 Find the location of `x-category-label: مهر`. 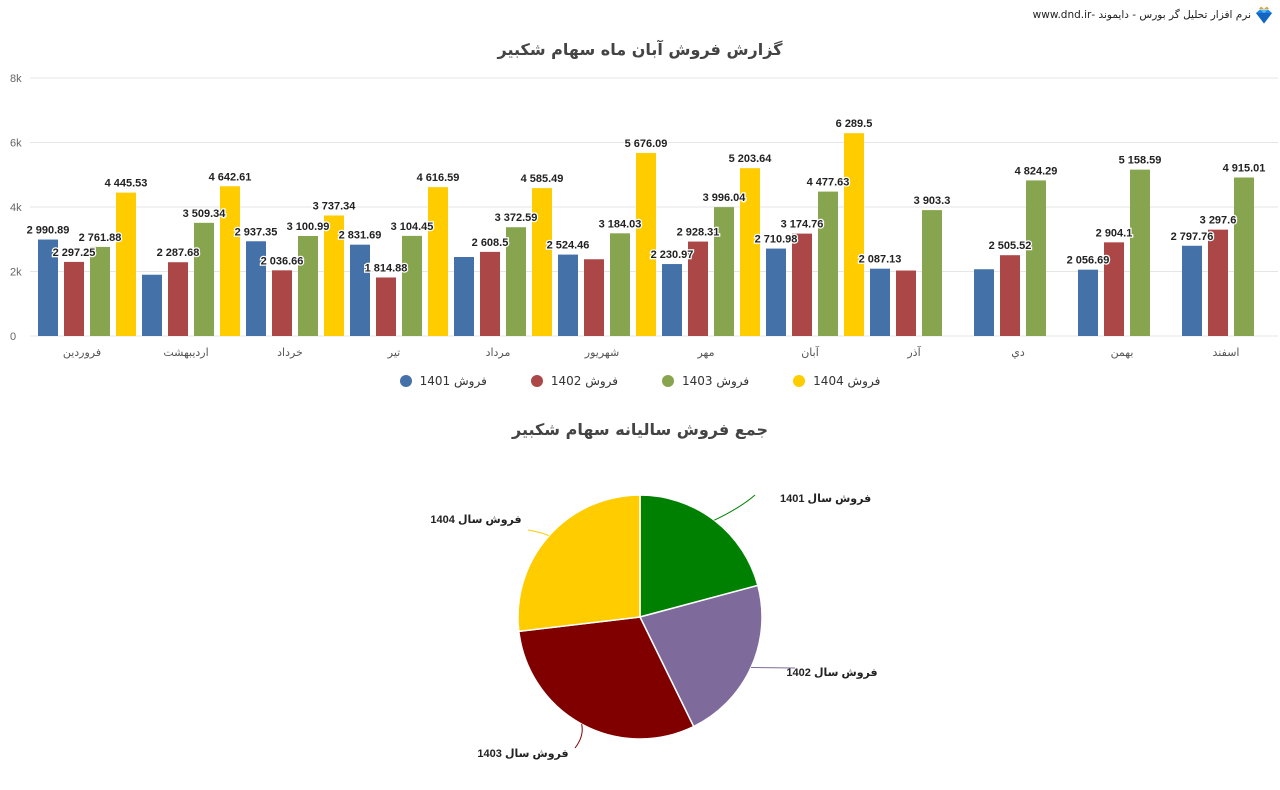

x-category-label: مهر is located at coordinates (705, 353).